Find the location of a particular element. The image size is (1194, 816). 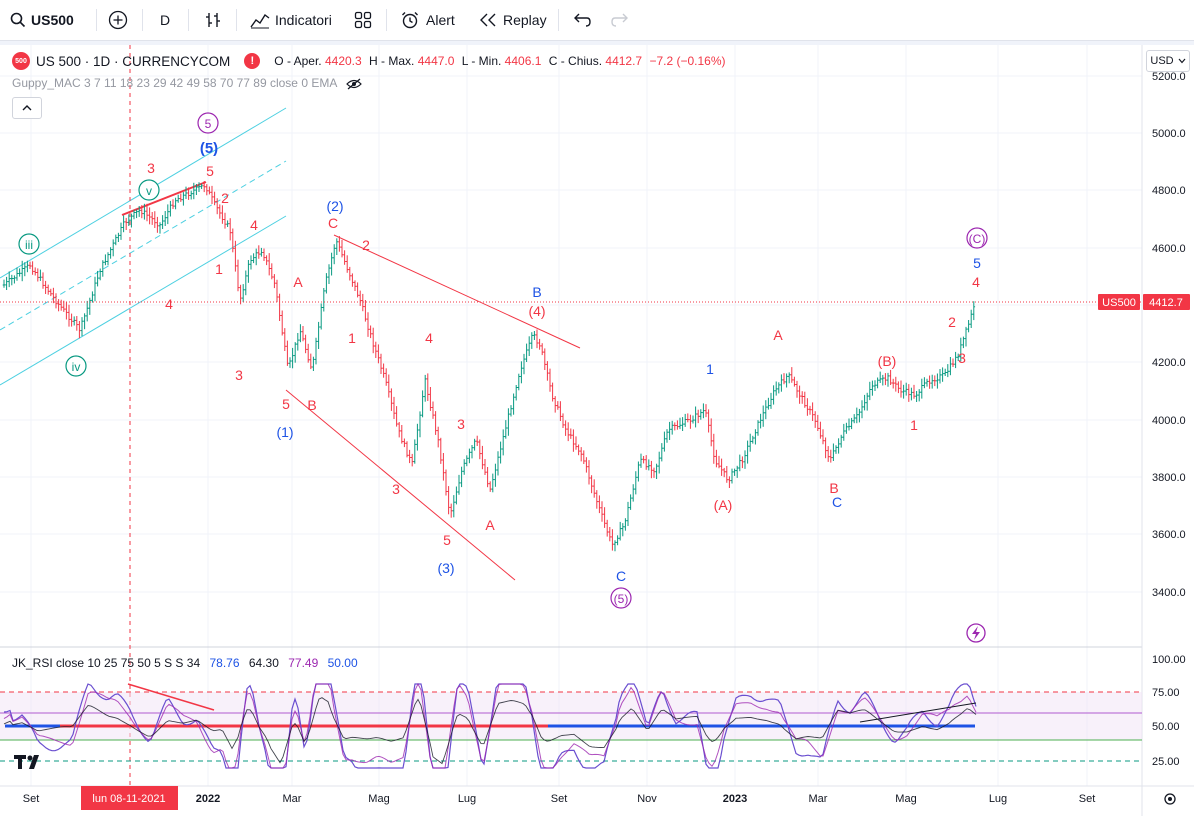

svg-text: 5 is located at coordinates (447, 540).